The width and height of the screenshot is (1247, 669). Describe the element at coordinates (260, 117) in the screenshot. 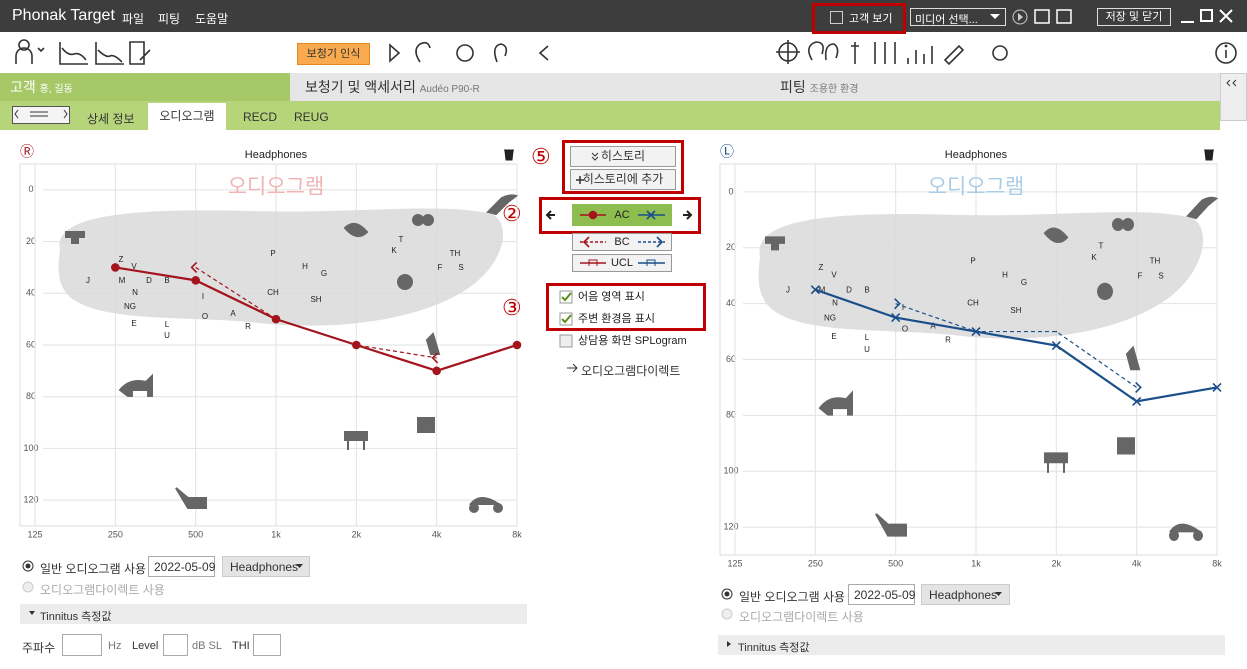

I see `tab: RECD` at that location.